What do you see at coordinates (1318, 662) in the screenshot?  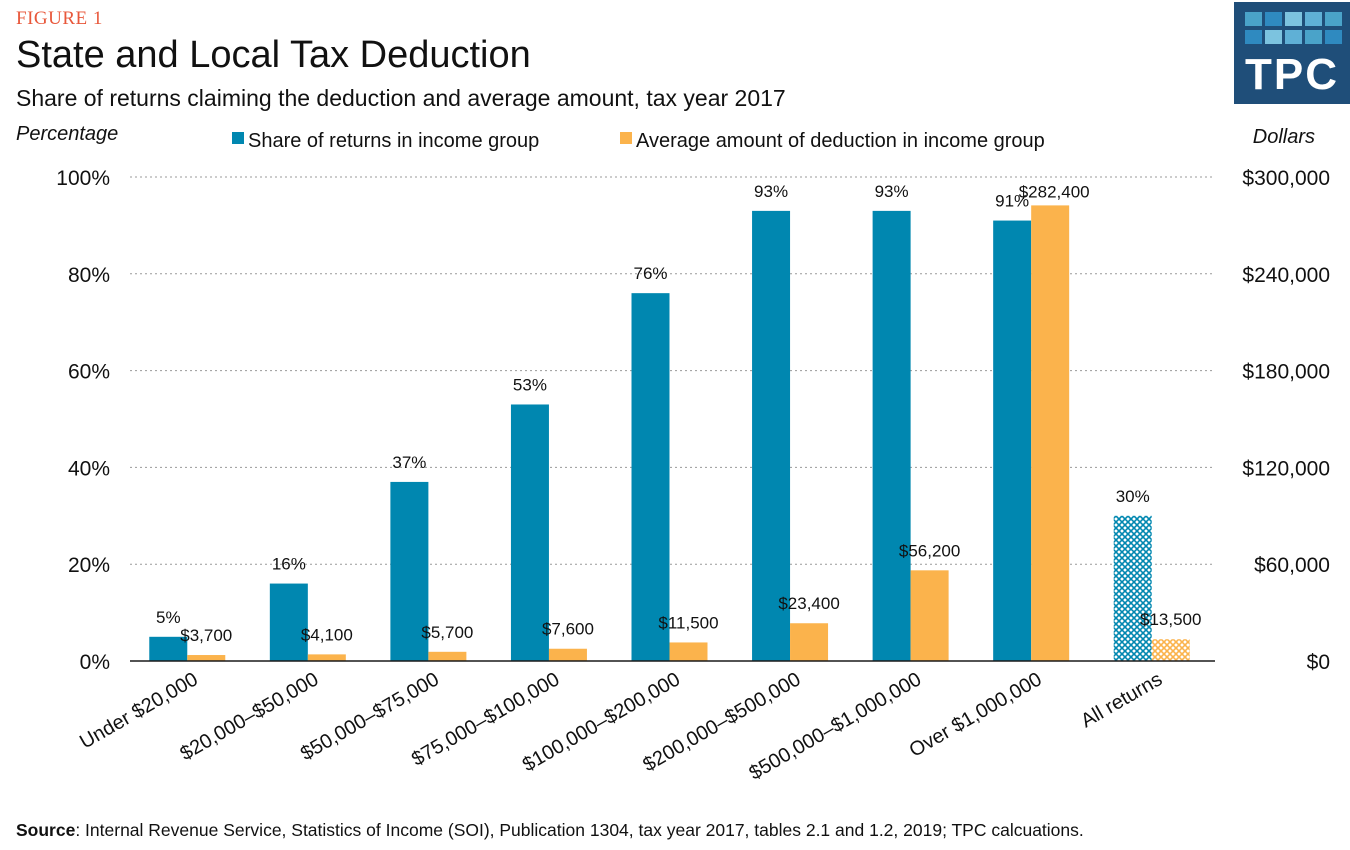 I see `right-tick-label: $0` at bounding box center [1318, 662].